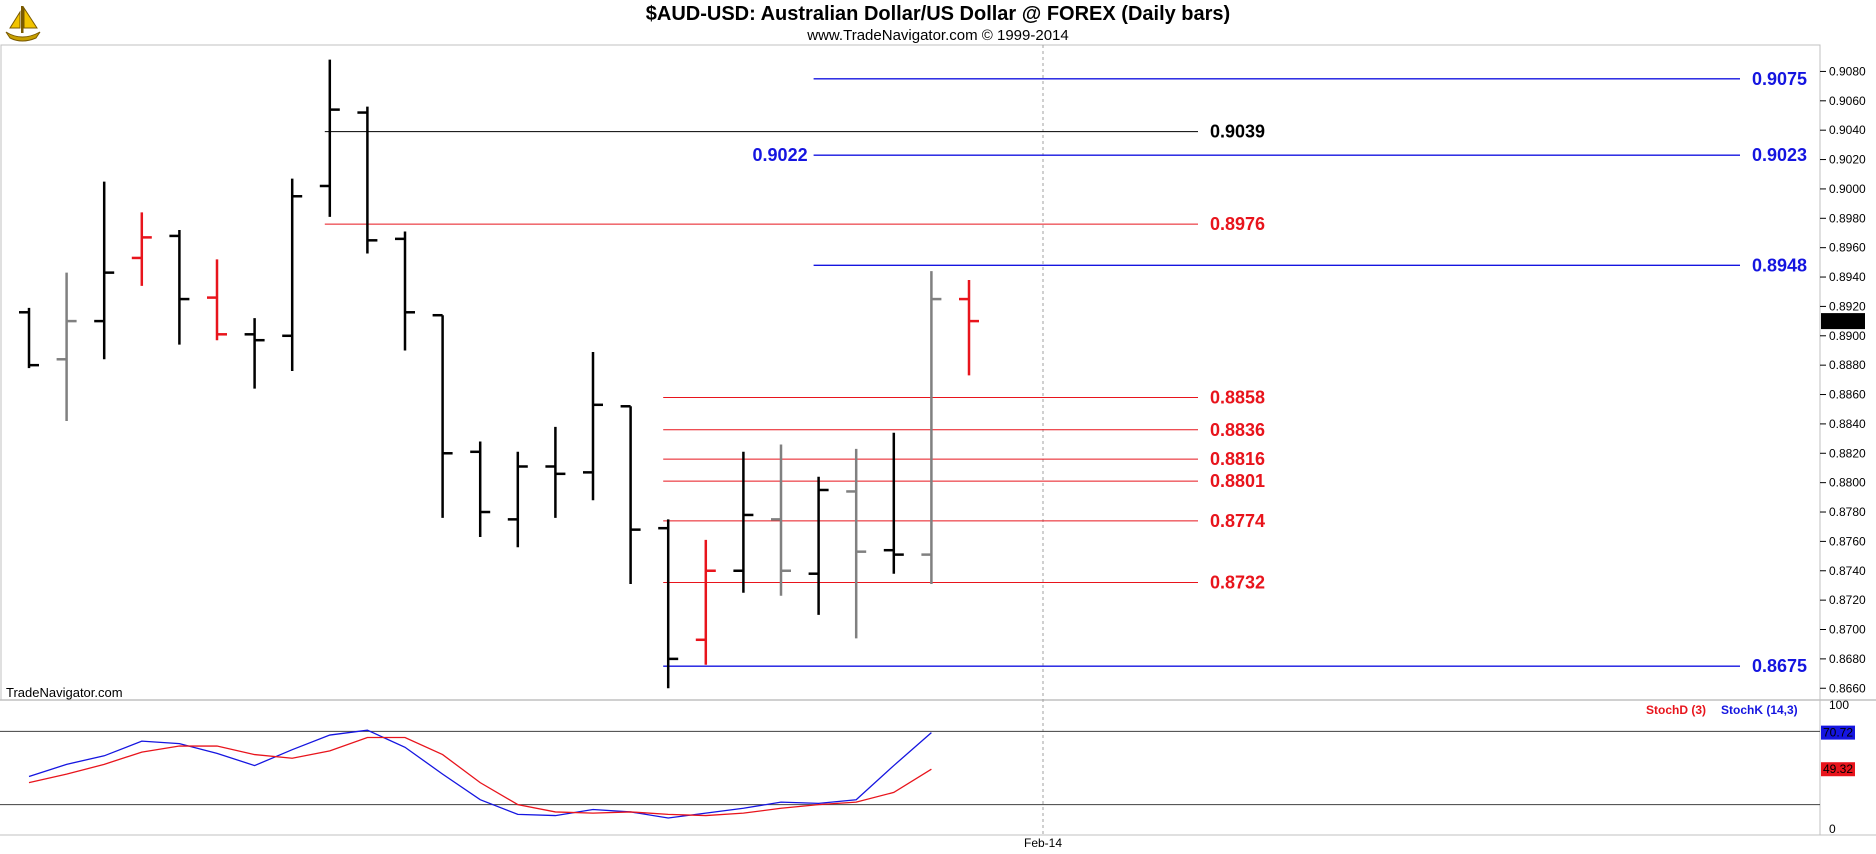 This screenshot has height=854, width=1876. I want to click on y-tick-label: 0.8920, so click(1847, 306).